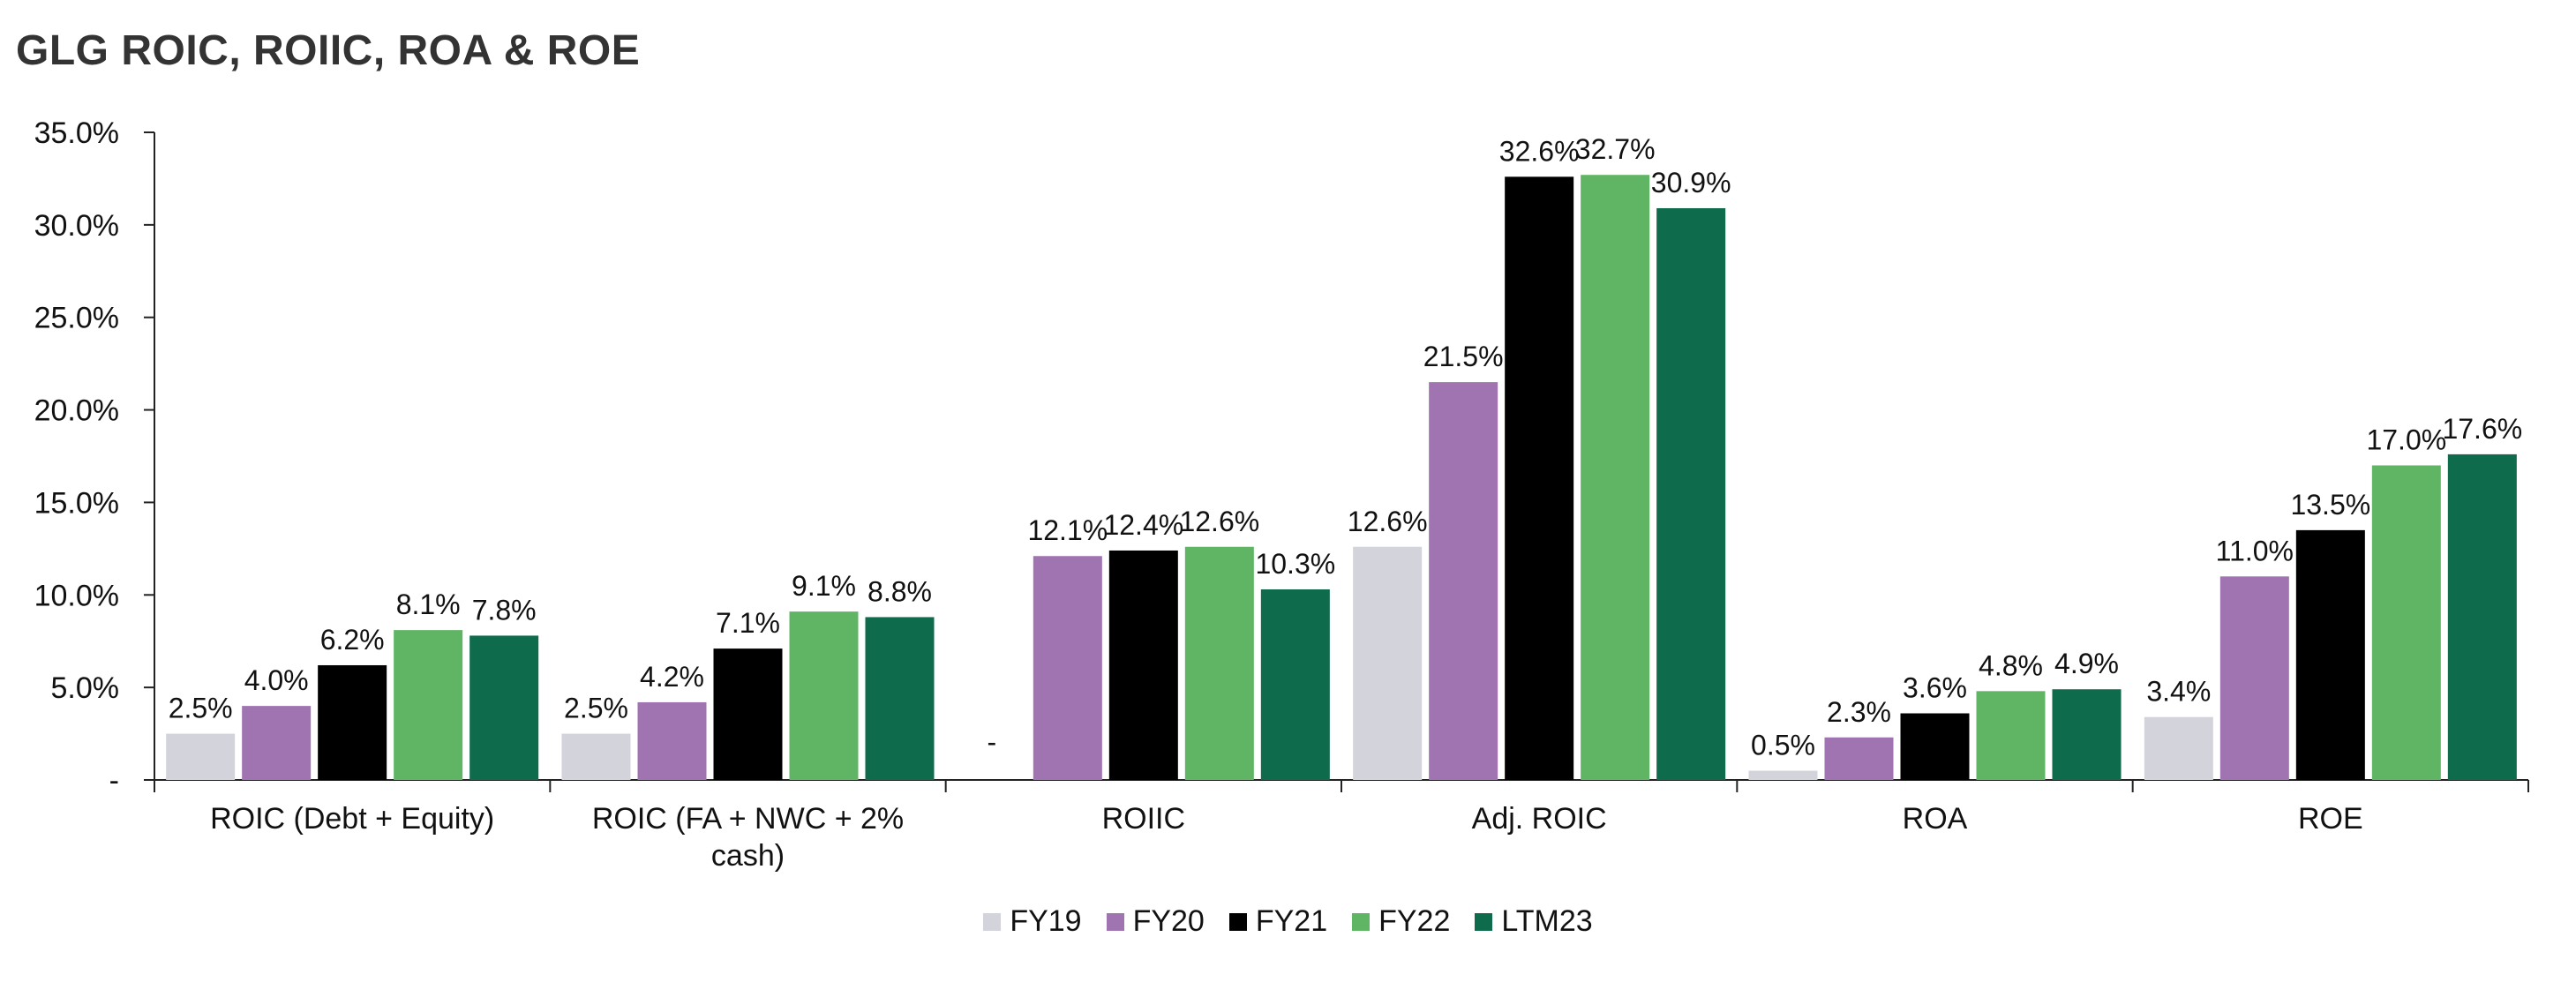 Image resolution: width=2576 pixels, height=982 pixels. What do you see at coordinates (85, 688) in the screenshot?
I see `y-tick-label: 5.0%` at bounding box center [85, 688].